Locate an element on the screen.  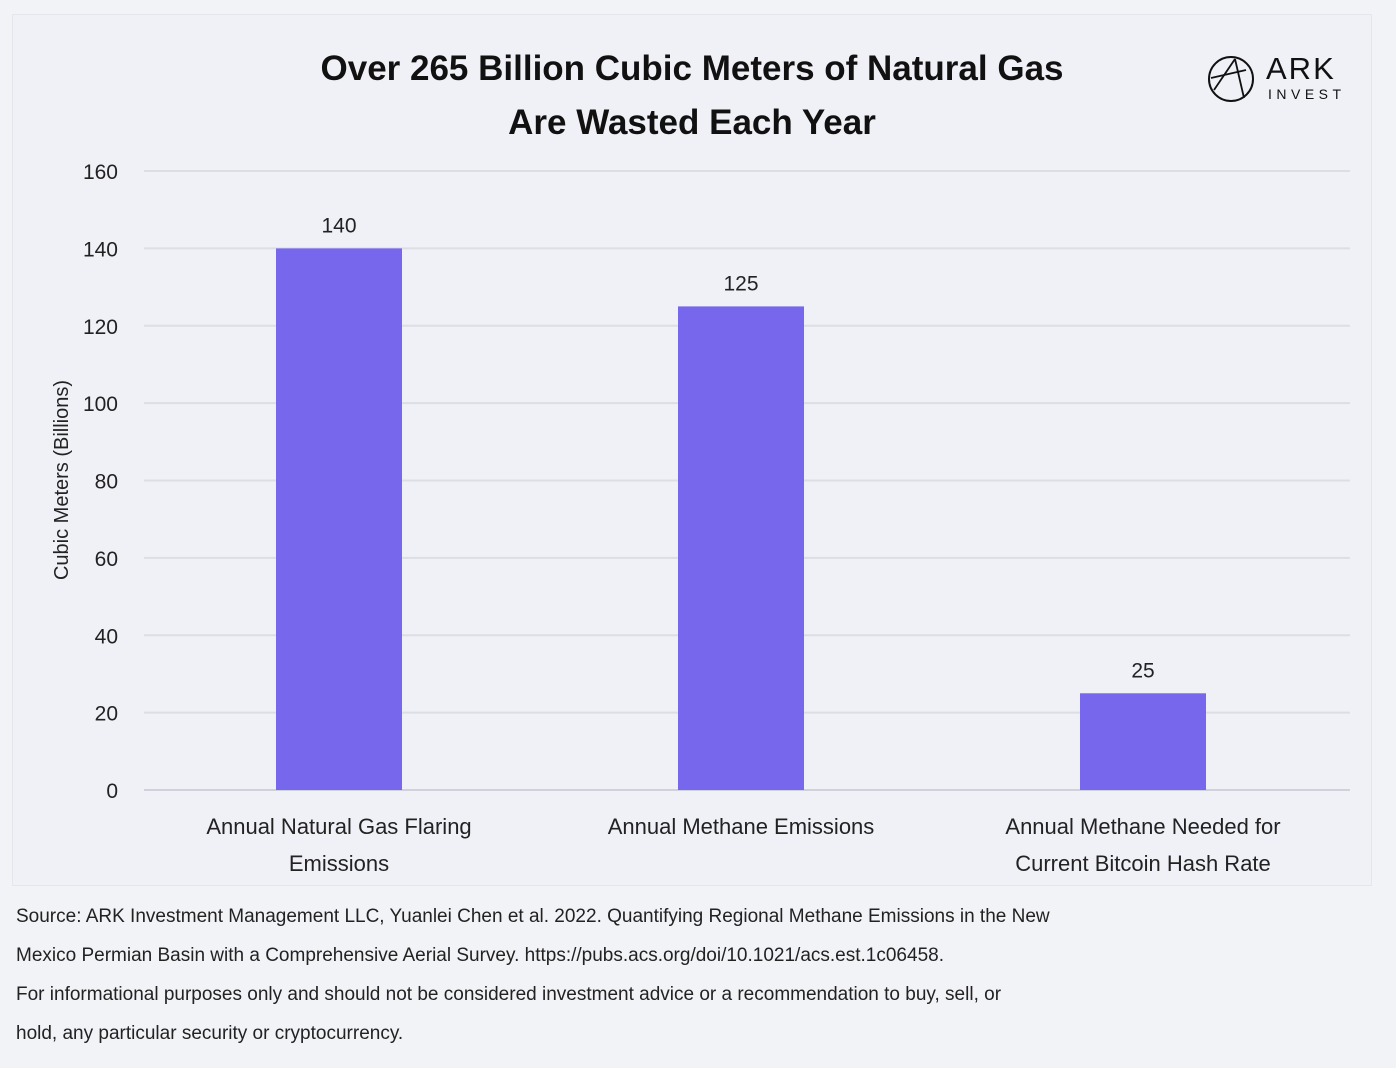
chart-title-line-2: Are Wasted Each Year is located at coordinates (692, 122).